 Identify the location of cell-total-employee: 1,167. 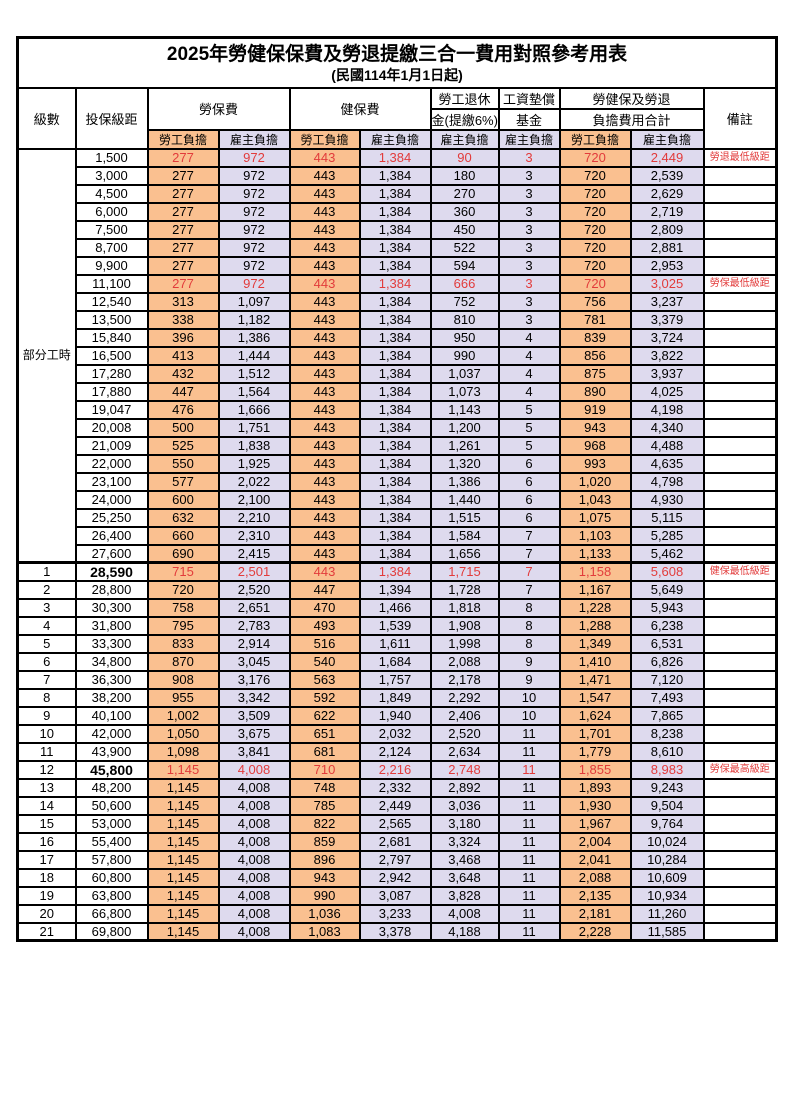
(595, 589).